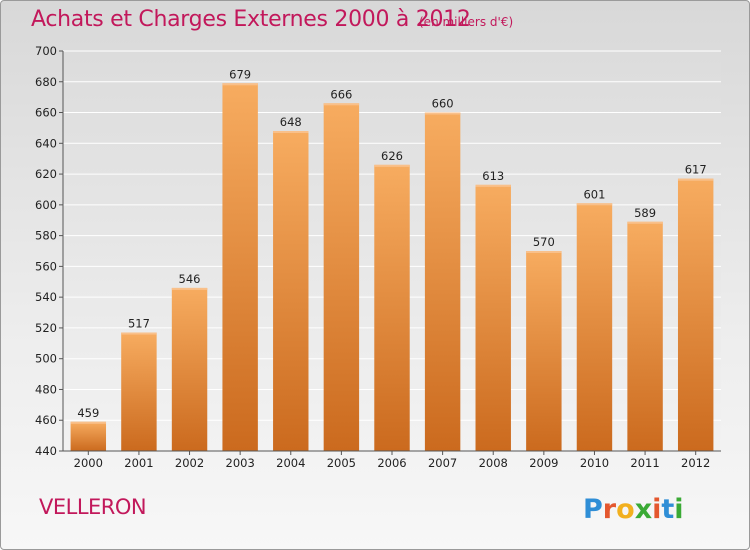 The image size is (750, 550). What do you see at coordinates (88, 463) in the screenshot?
I see `x-tick-label: 2000` at bounding box center [88, 463].